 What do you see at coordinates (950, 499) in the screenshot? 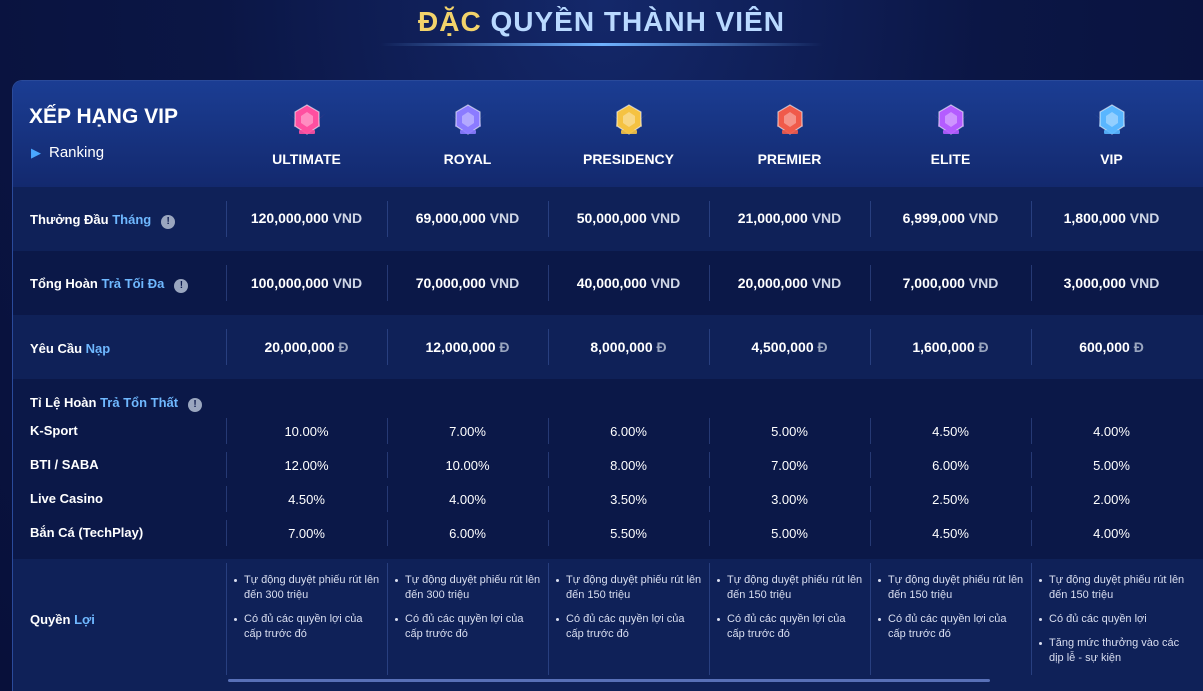
I see `loss-refund-rate: 2.50%` at bounding box center [950, 499].